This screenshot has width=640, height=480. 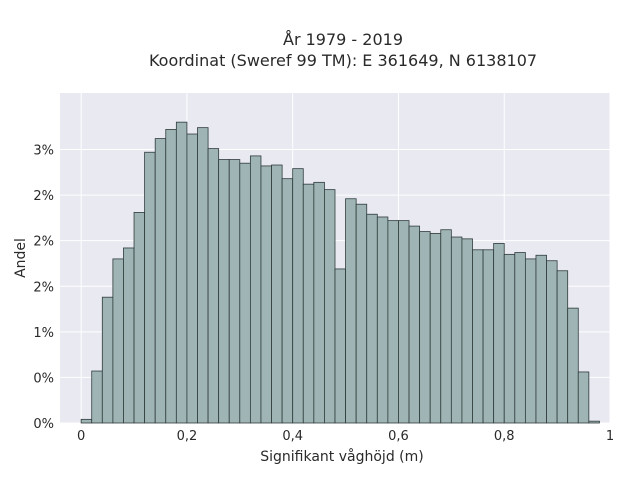 I want to click on chart-title-line1: År 1979 - 2019, so click(x=343, y=39).